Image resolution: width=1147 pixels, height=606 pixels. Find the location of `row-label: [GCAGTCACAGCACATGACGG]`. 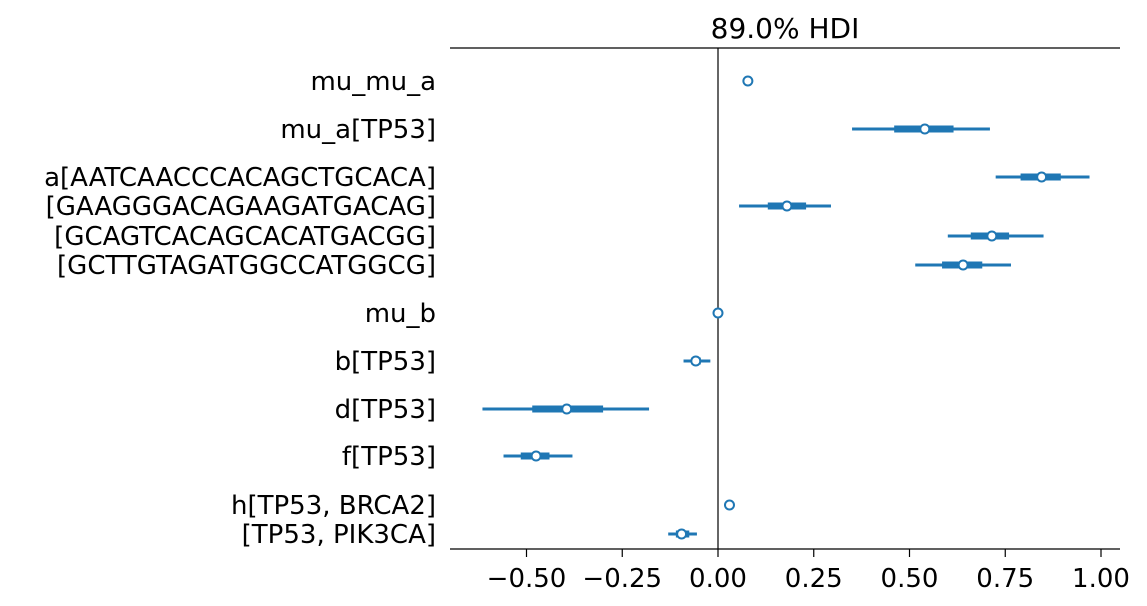

row-label: [GCAGTCACAGCACATGACGG] is located at coordinates (245, 237).